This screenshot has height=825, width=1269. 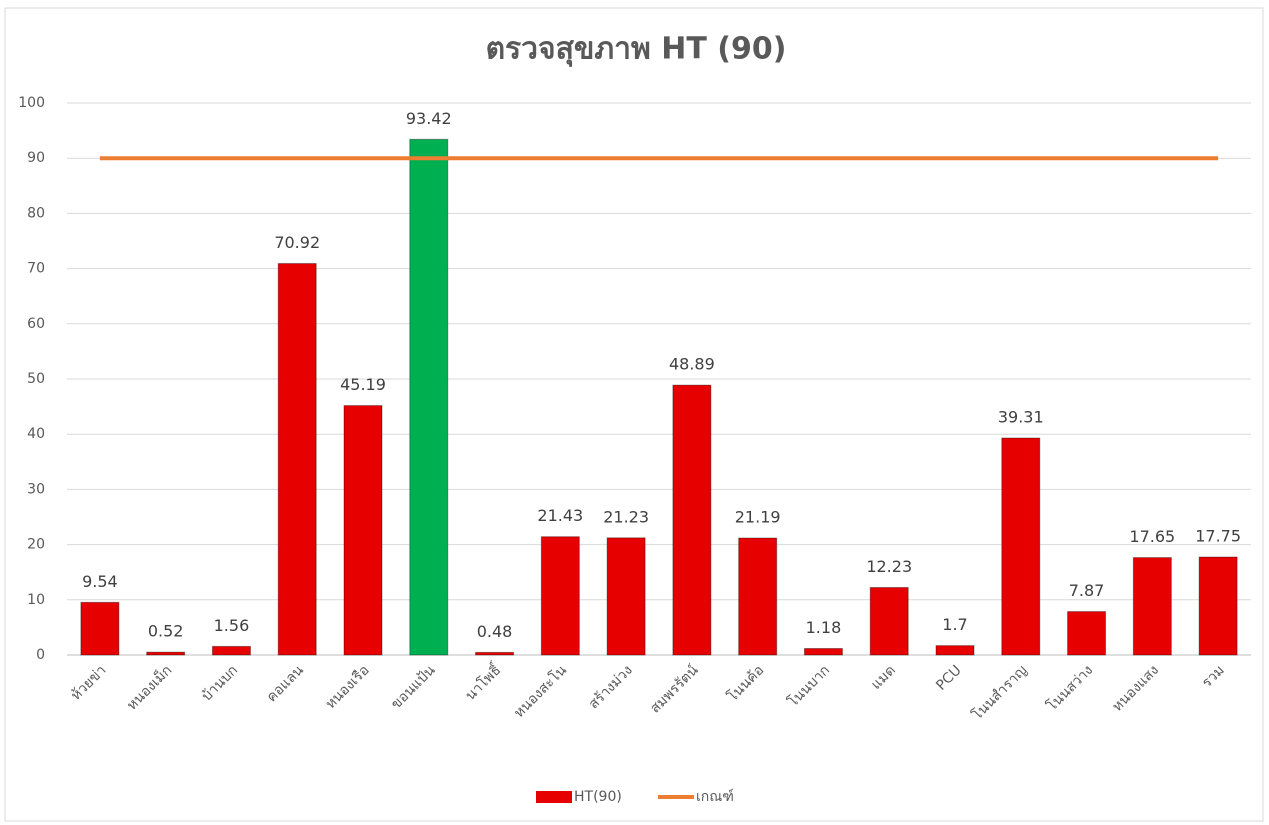 I want to click on y-tick-label: 70, so click(x=36, y=269).